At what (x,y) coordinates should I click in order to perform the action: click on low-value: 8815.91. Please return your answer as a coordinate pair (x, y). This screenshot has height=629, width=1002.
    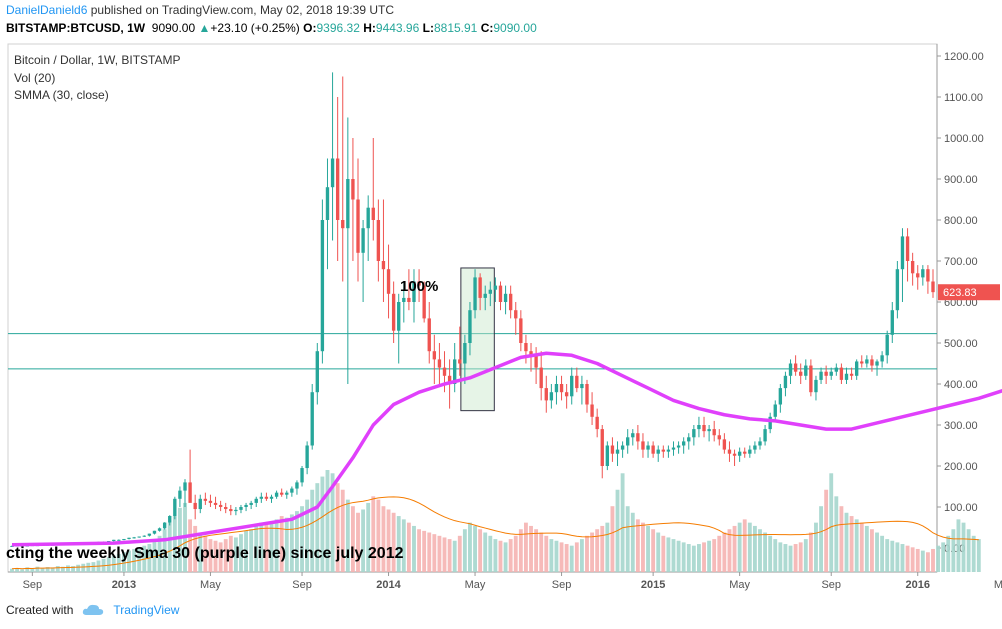
    Looking at the image, I should click on (455, 28).